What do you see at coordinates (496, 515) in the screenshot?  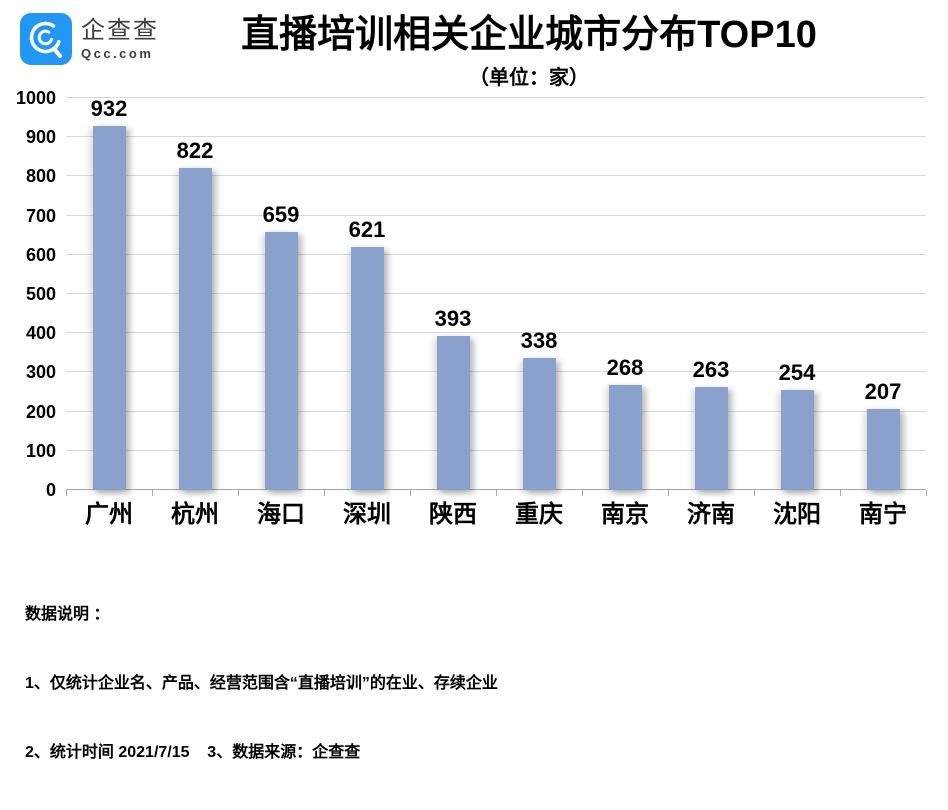 I see `x-axis-labels: 广州 杭州 海口 深圳 陕西 重庆 南京 济南 沈阳 南宁` at bounding box center [496, 515].